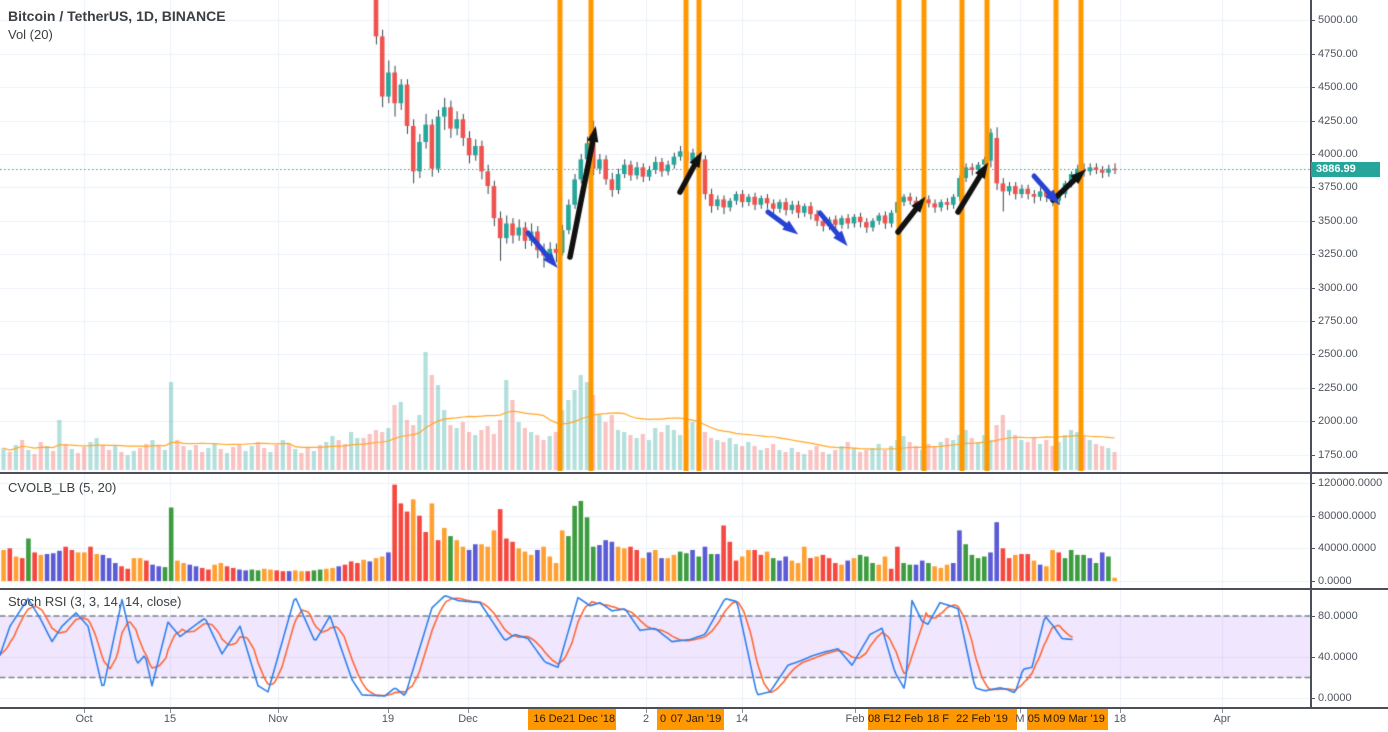  What do you see at coordinates (278, 719) in the screenshot?
I see `time-axis-label: Nov` at bounding box center [278, 719].